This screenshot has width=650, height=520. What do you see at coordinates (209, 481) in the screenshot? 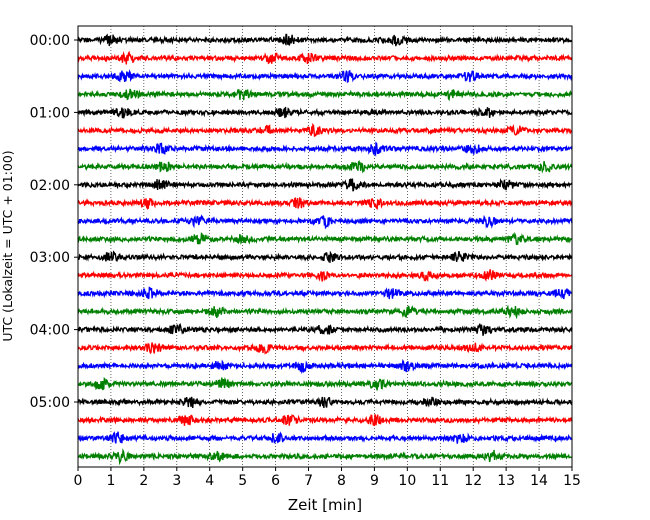
I see `x-tick-label: 4` at bounding box center [209, 481].